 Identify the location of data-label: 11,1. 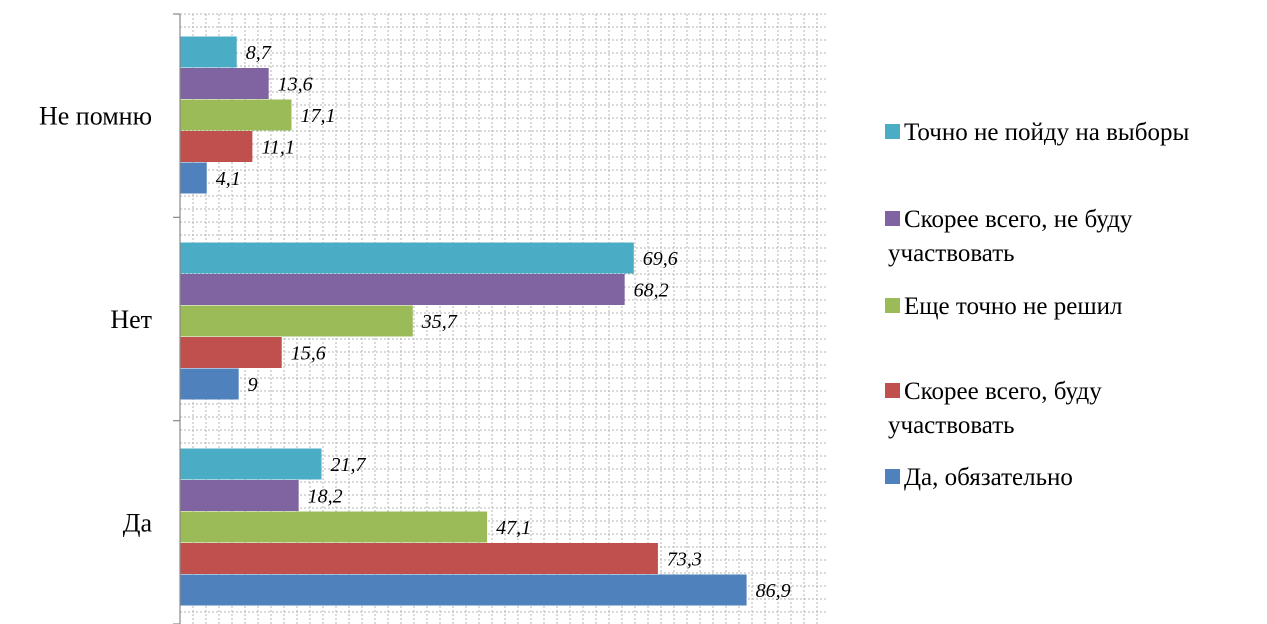
(278, 148).